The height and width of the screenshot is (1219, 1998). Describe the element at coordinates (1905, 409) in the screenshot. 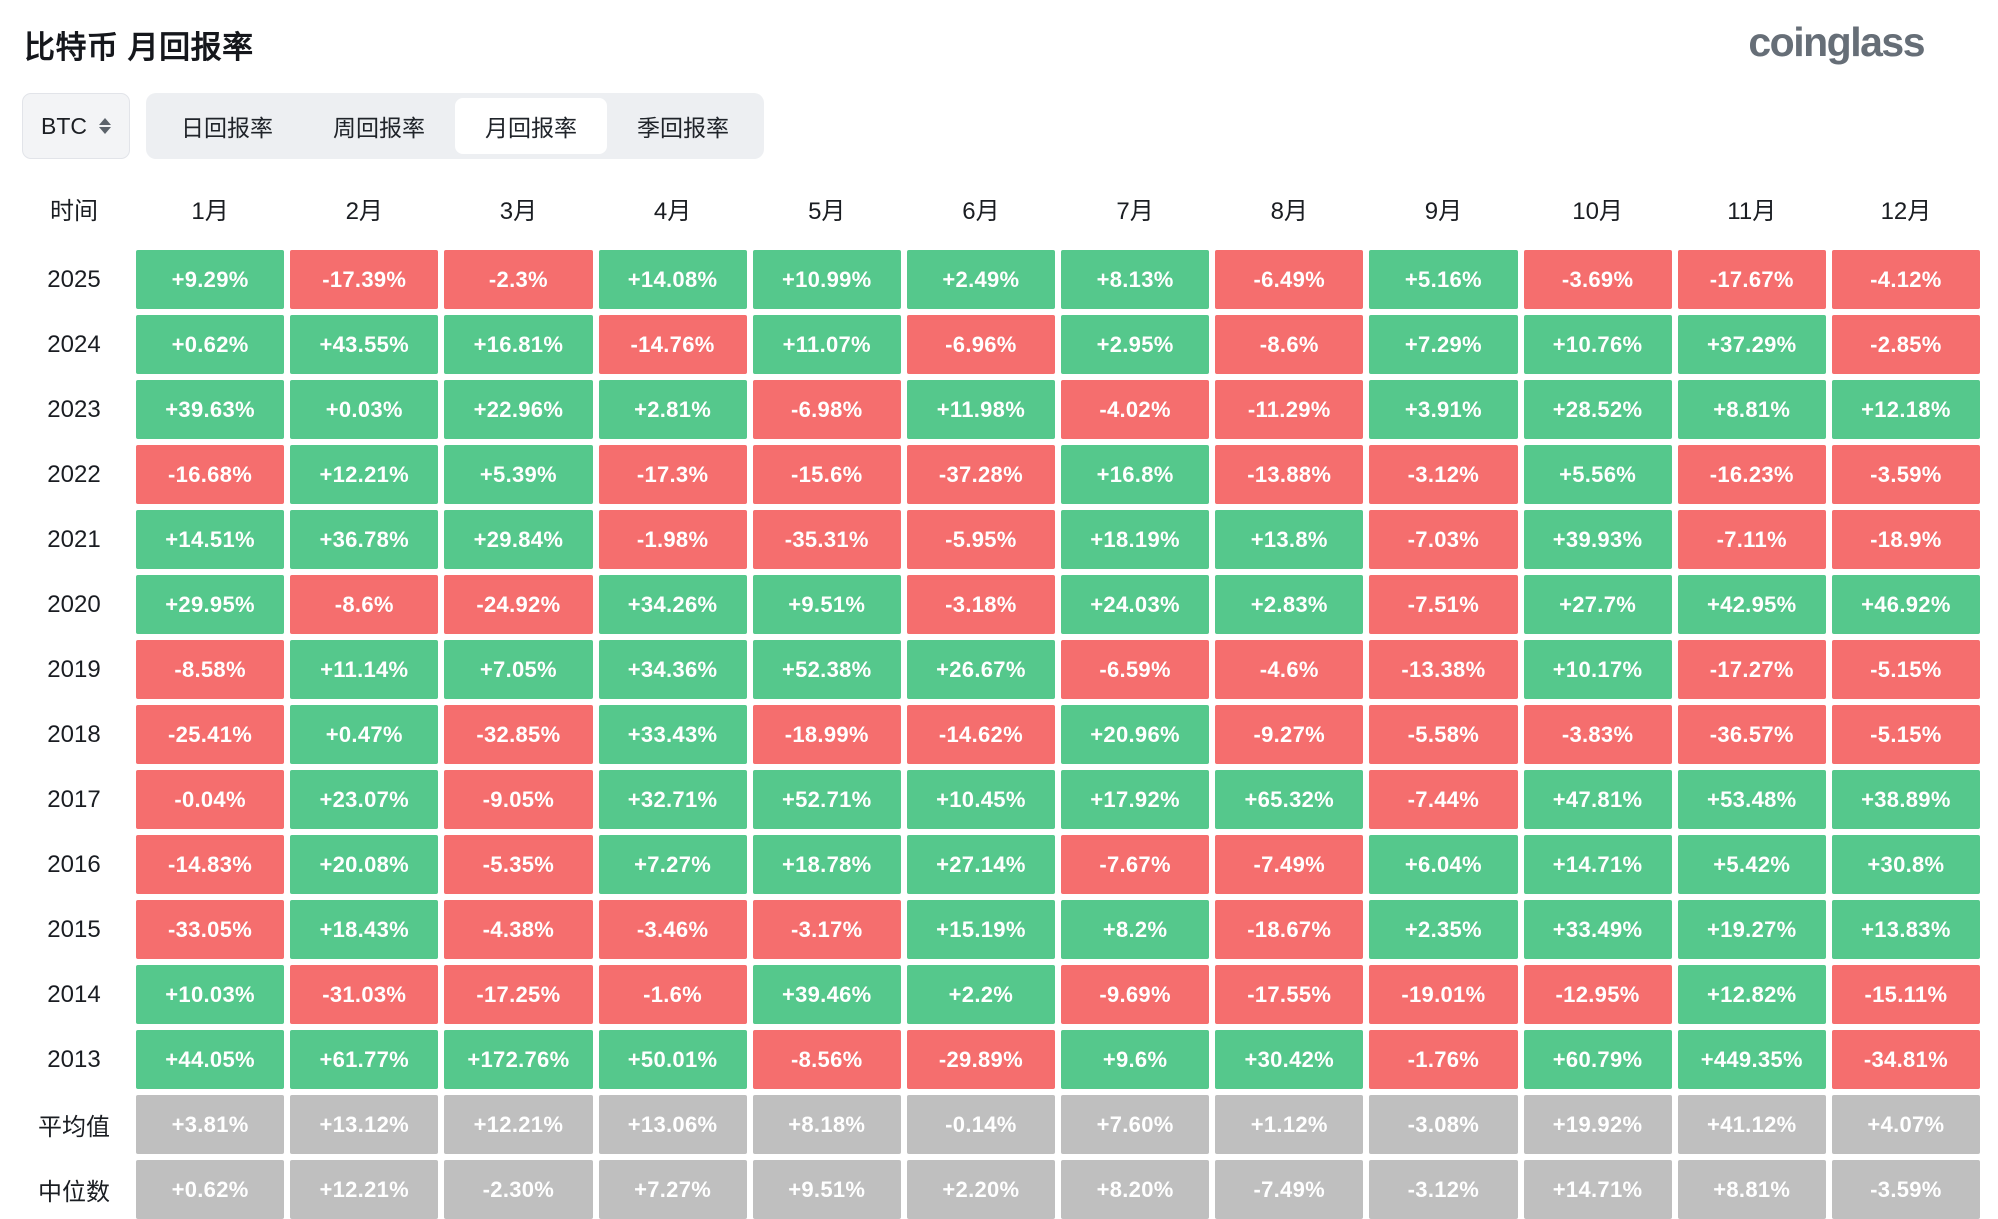

I see `return-cell: +12.18%` at that location.